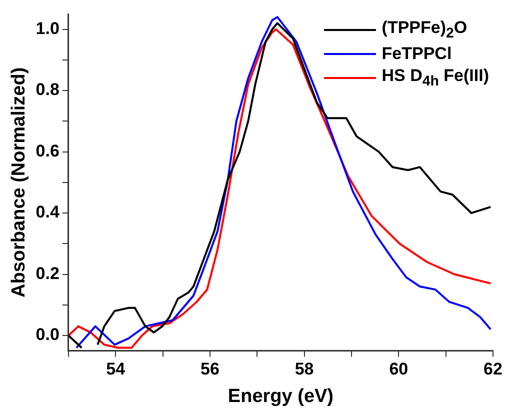  I want to click on x-tick-label: 56, so click(210, 369).